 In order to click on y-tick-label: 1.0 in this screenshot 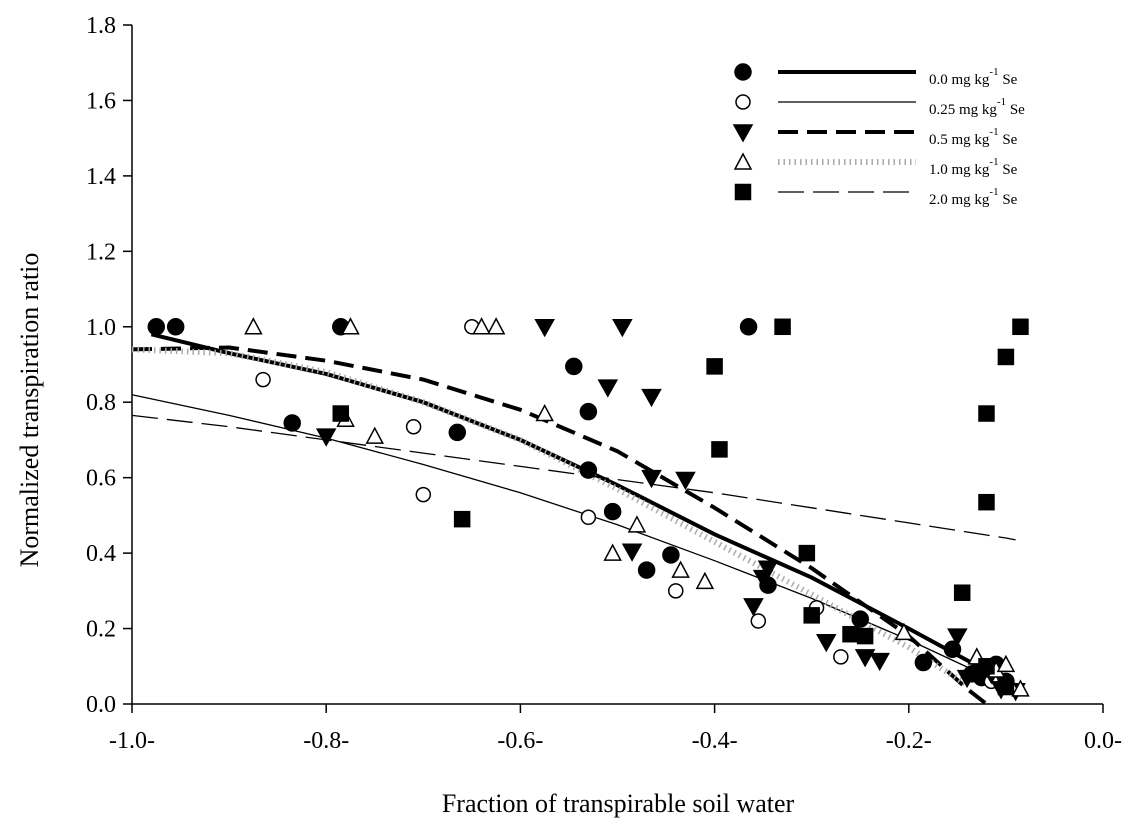, I will do `click(101, 328)`.